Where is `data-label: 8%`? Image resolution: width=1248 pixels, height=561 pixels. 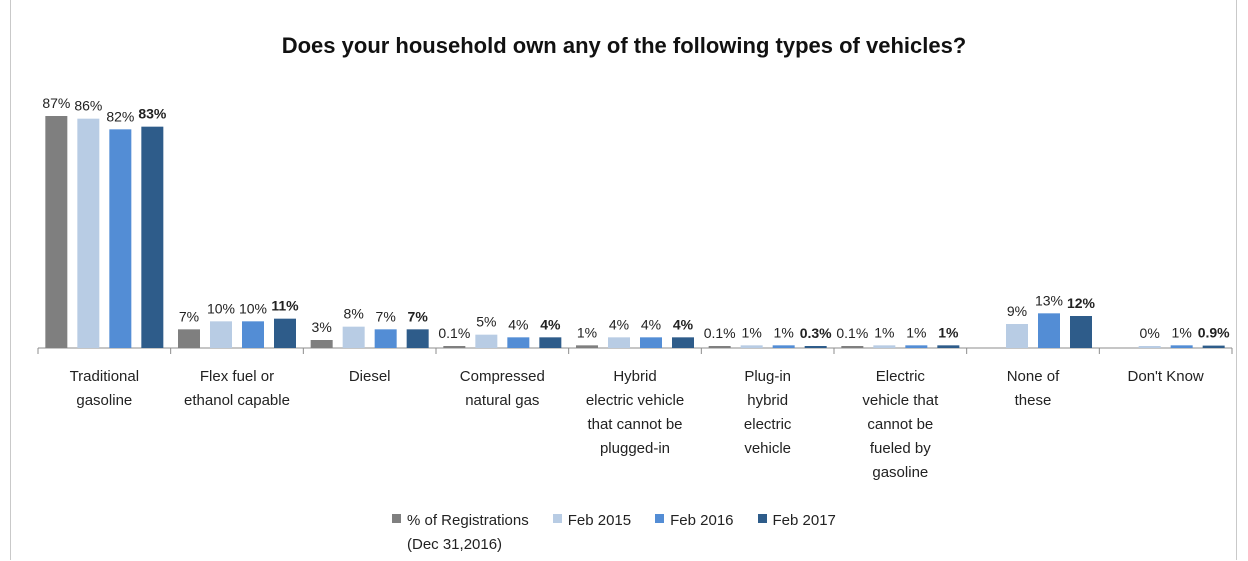 data-label: 8% is located at coordinates (354, 314).